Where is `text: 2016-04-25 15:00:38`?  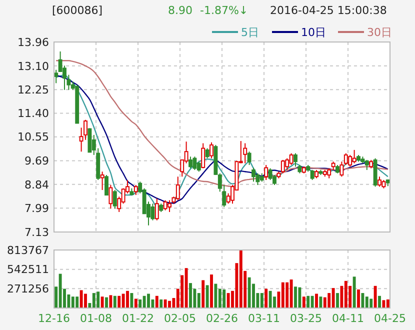 text: 2016-04-25 15:00:38 is located at coordinates (328, 10).